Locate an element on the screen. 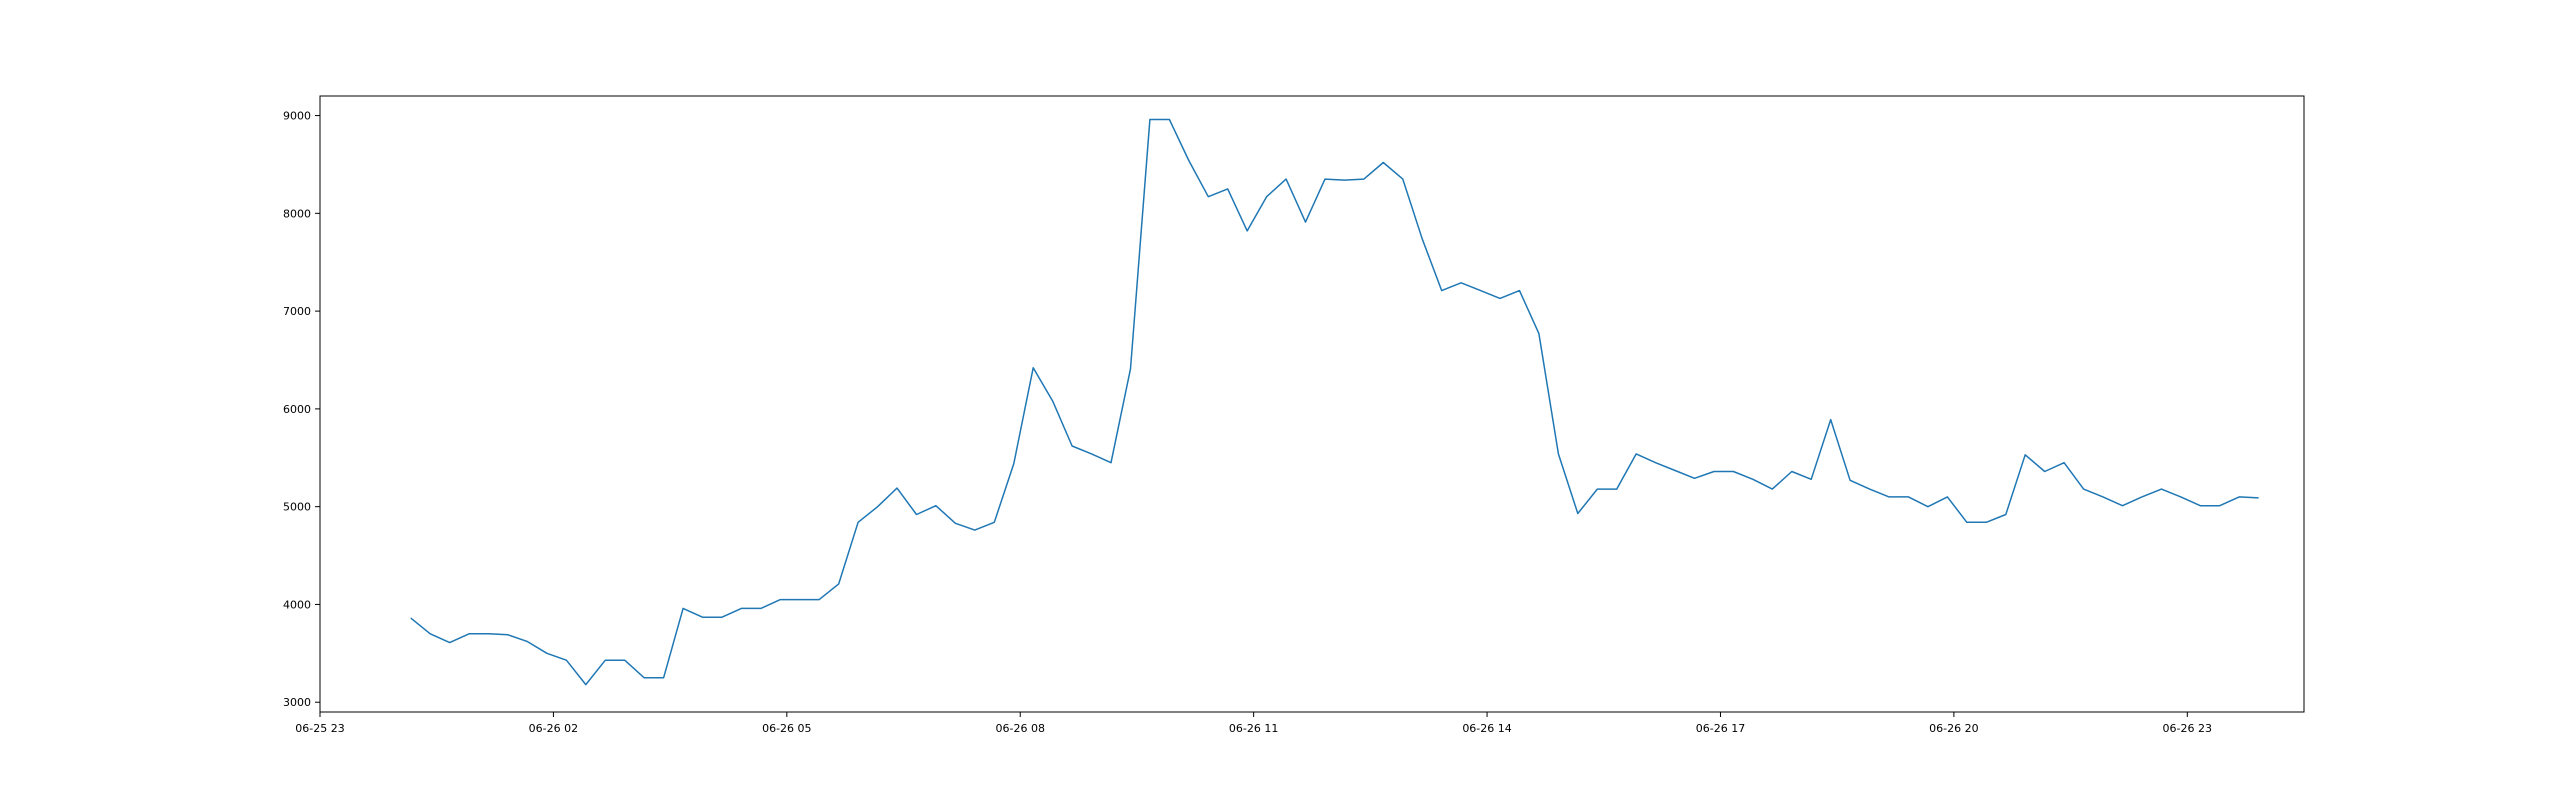 This screenshot has height=805, width=2560. y-tick-label: 9000 is located at coordinates (297, 116).